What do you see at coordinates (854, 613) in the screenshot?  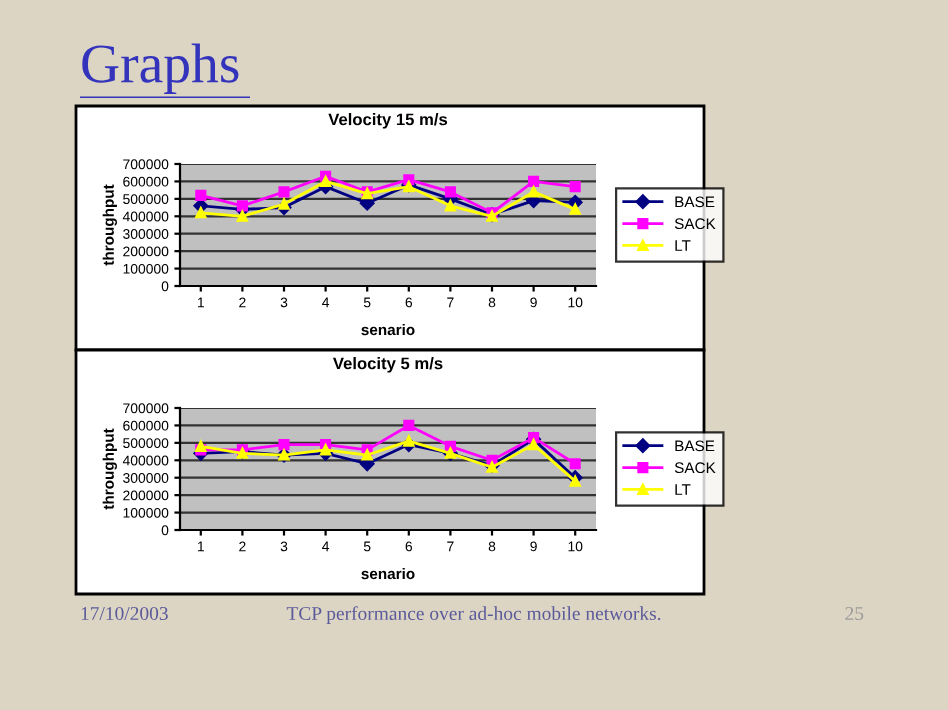 I see `text: 25` at bounding box center [854, 613].